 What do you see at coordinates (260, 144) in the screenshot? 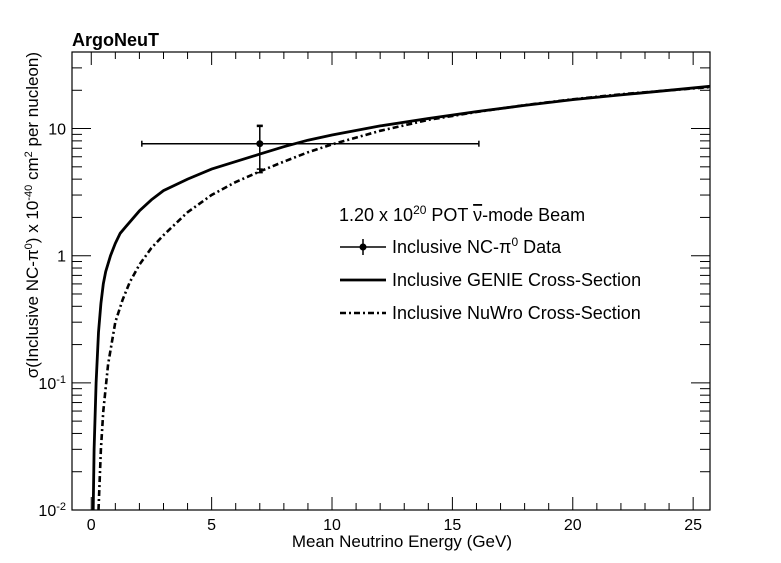
I see `data-marker` at bounding box center [260, 144].